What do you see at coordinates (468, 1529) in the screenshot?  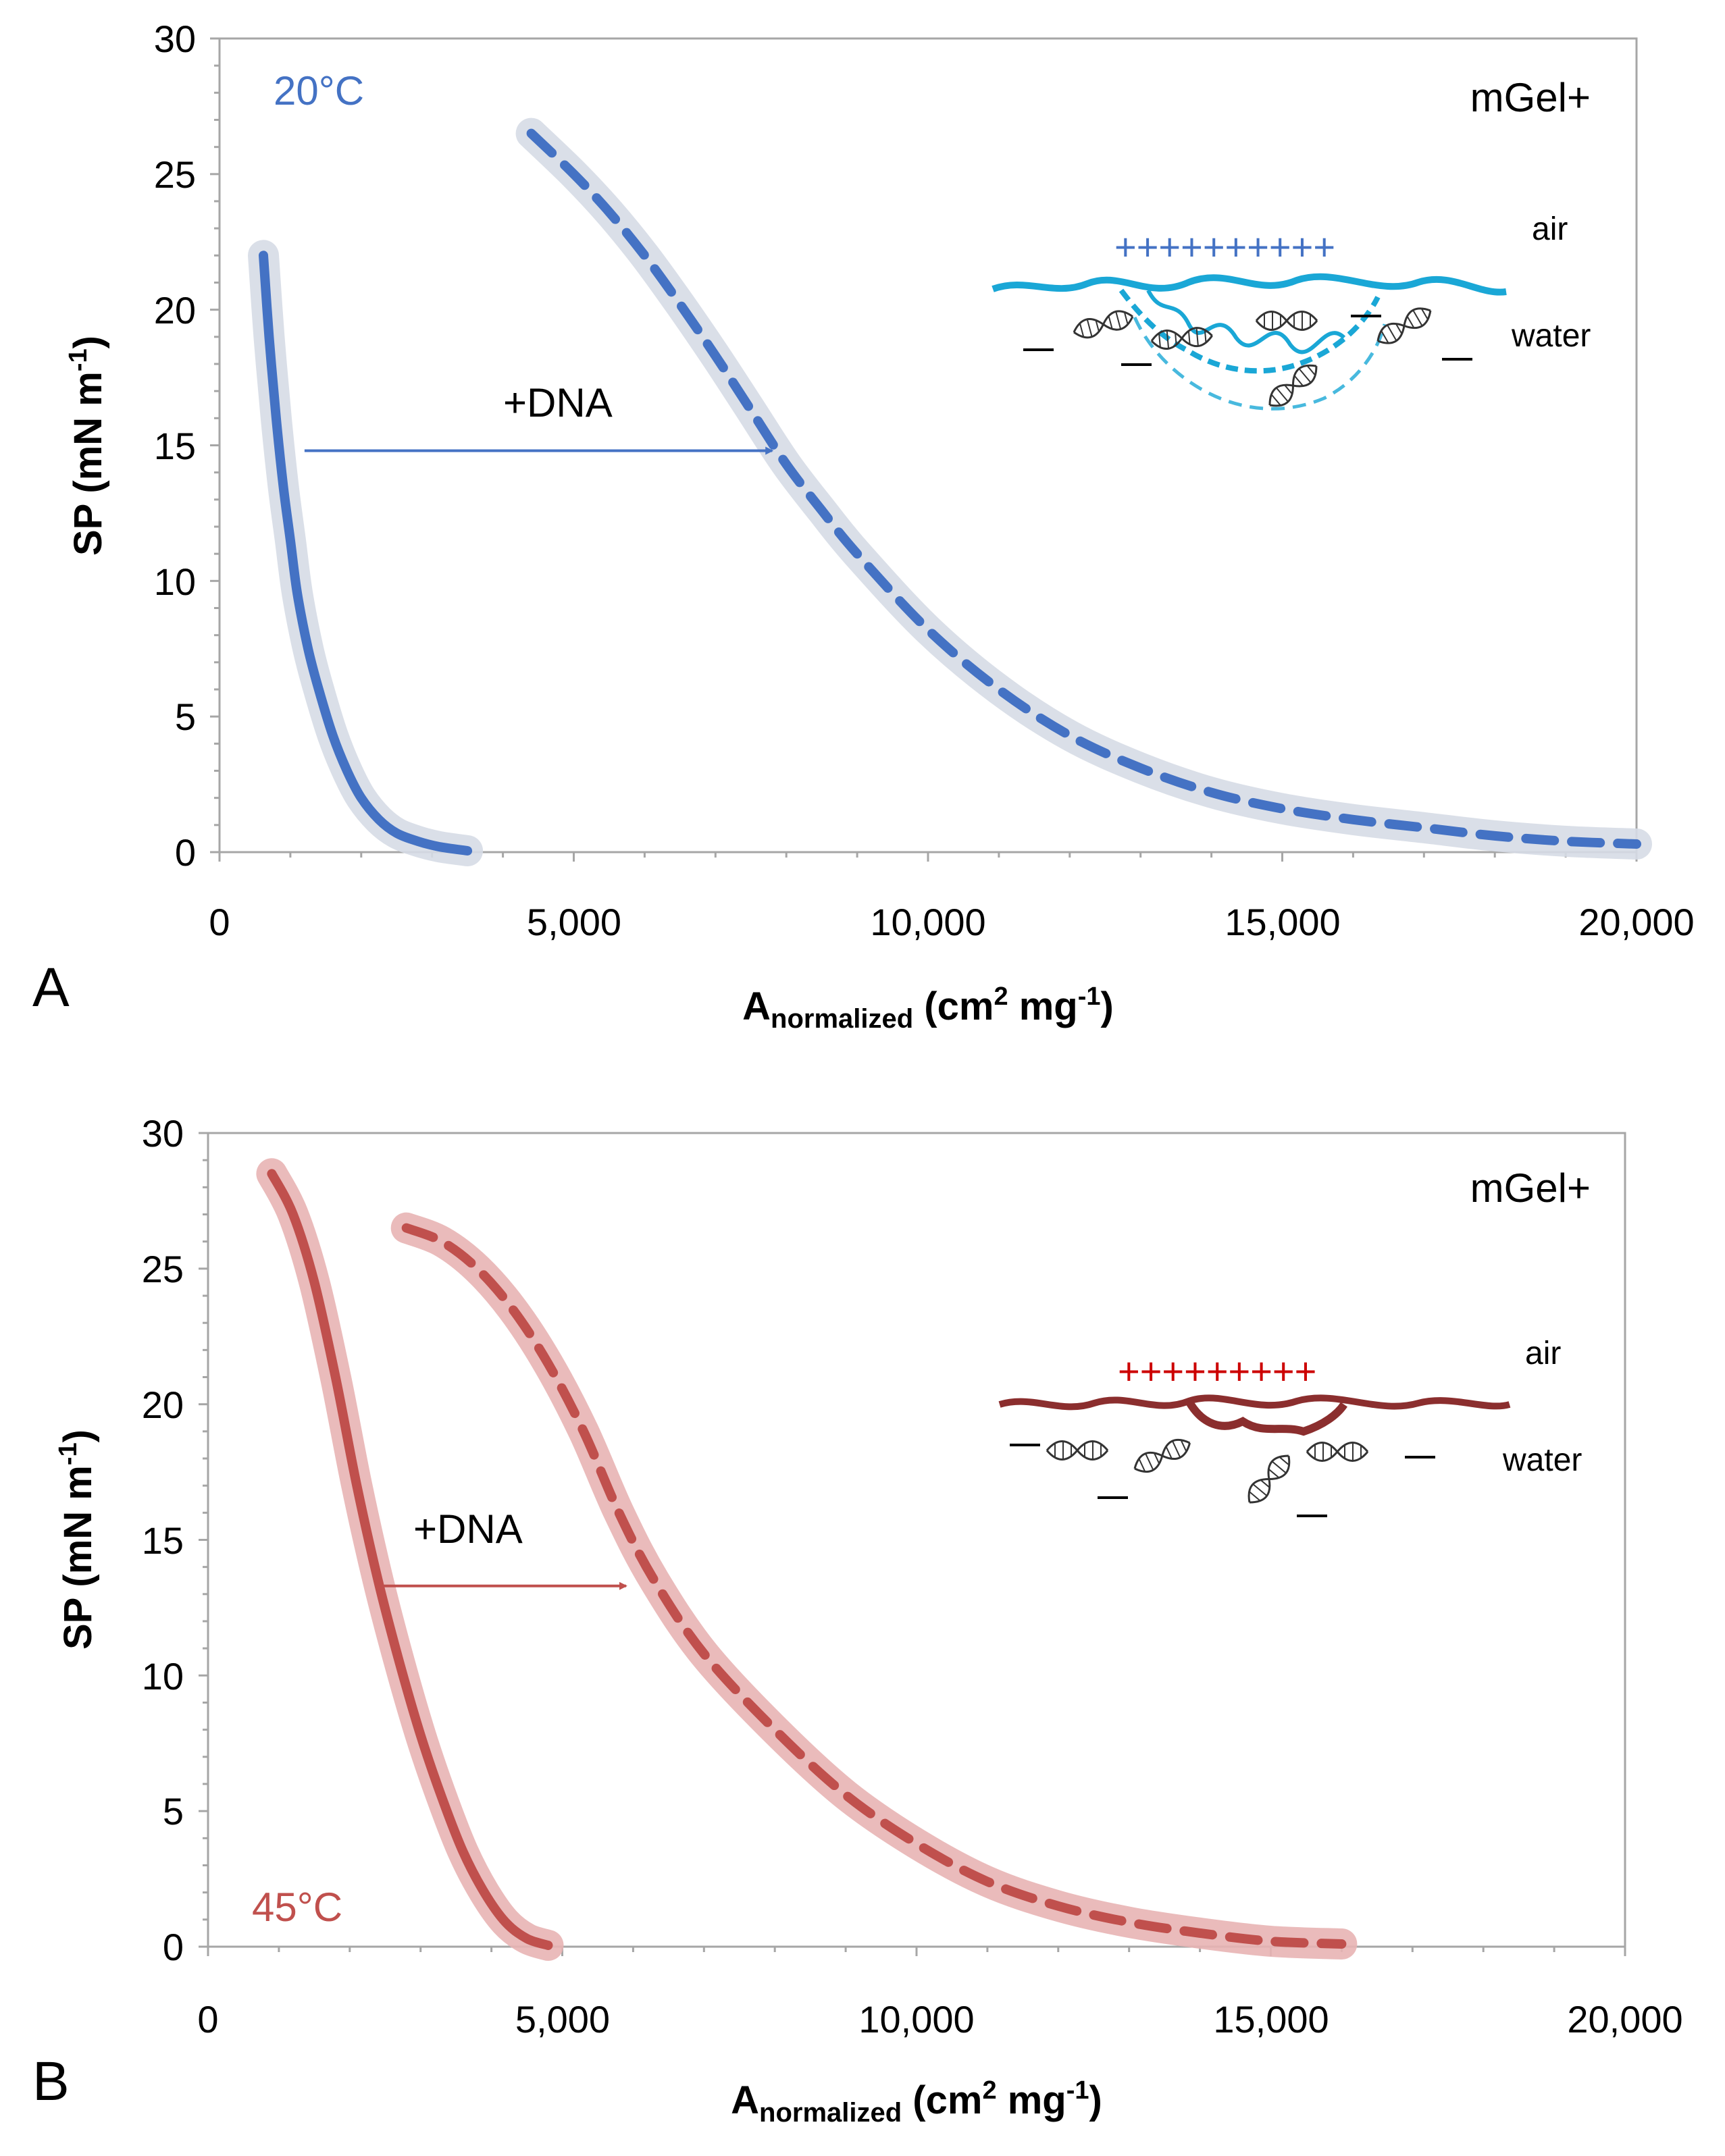 I see `dna-arrow-label-b: +DNA` at bounding box center [468, 1529].